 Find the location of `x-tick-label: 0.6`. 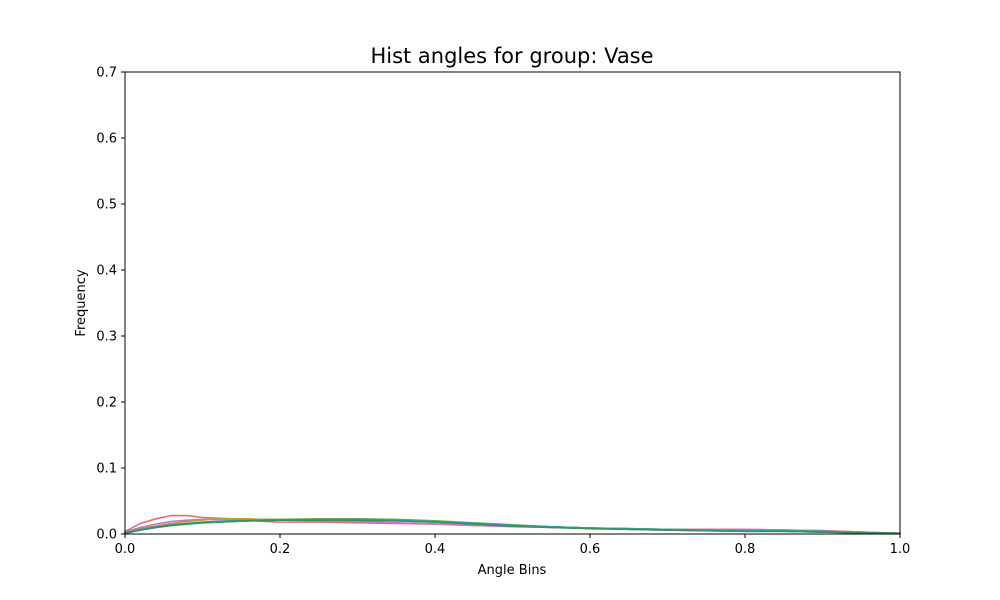

x-tick-label: 0.6 is located at coordinates (590, 549).